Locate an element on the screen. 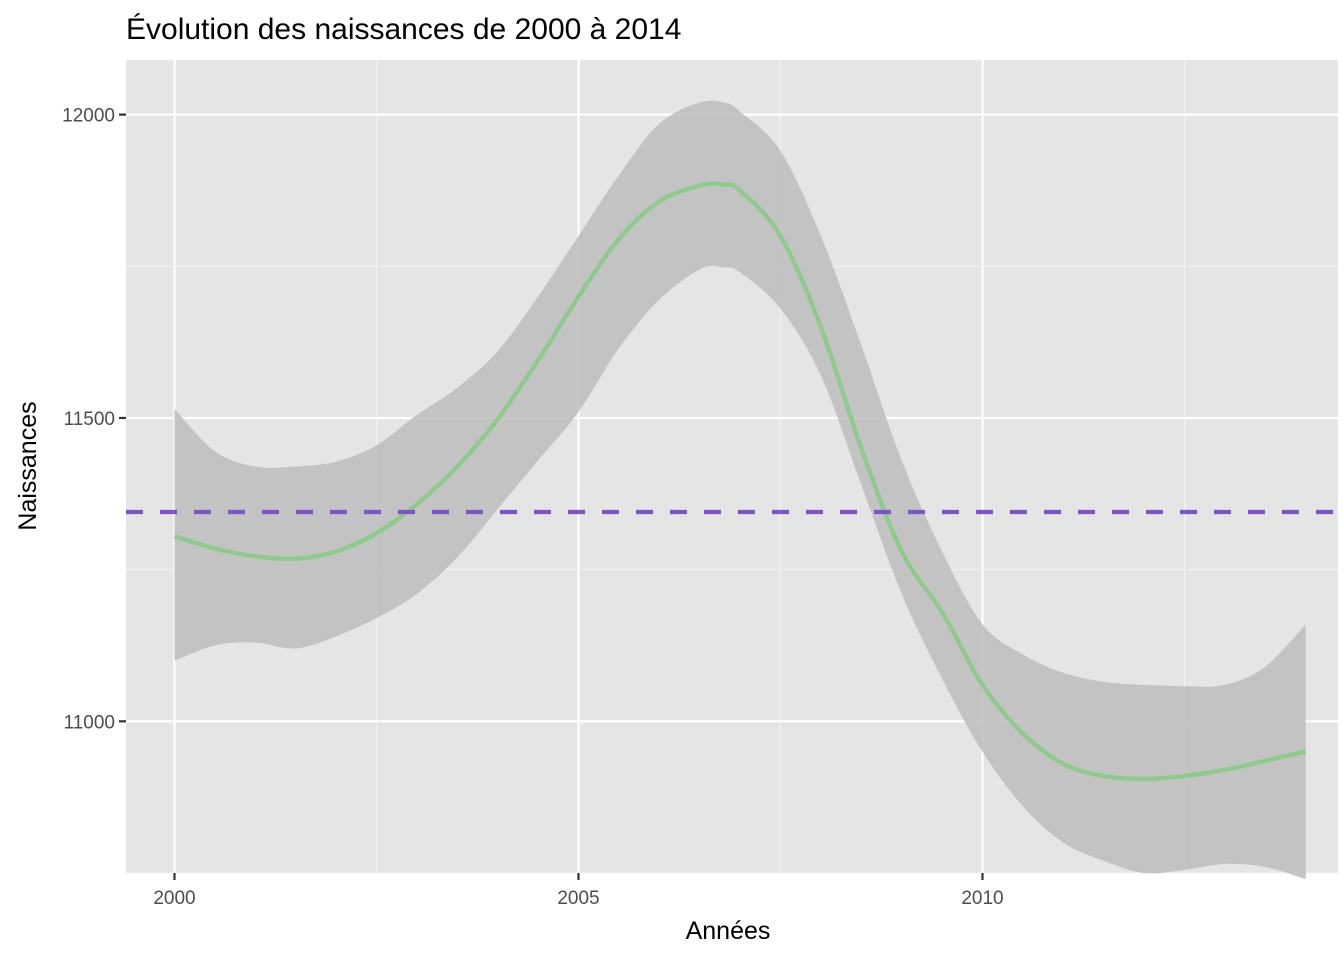 This screenshot has height=965, width=1344. chart-title: Évolution des naissances de 2000 à 2014 is located at coordinates (403, 29).